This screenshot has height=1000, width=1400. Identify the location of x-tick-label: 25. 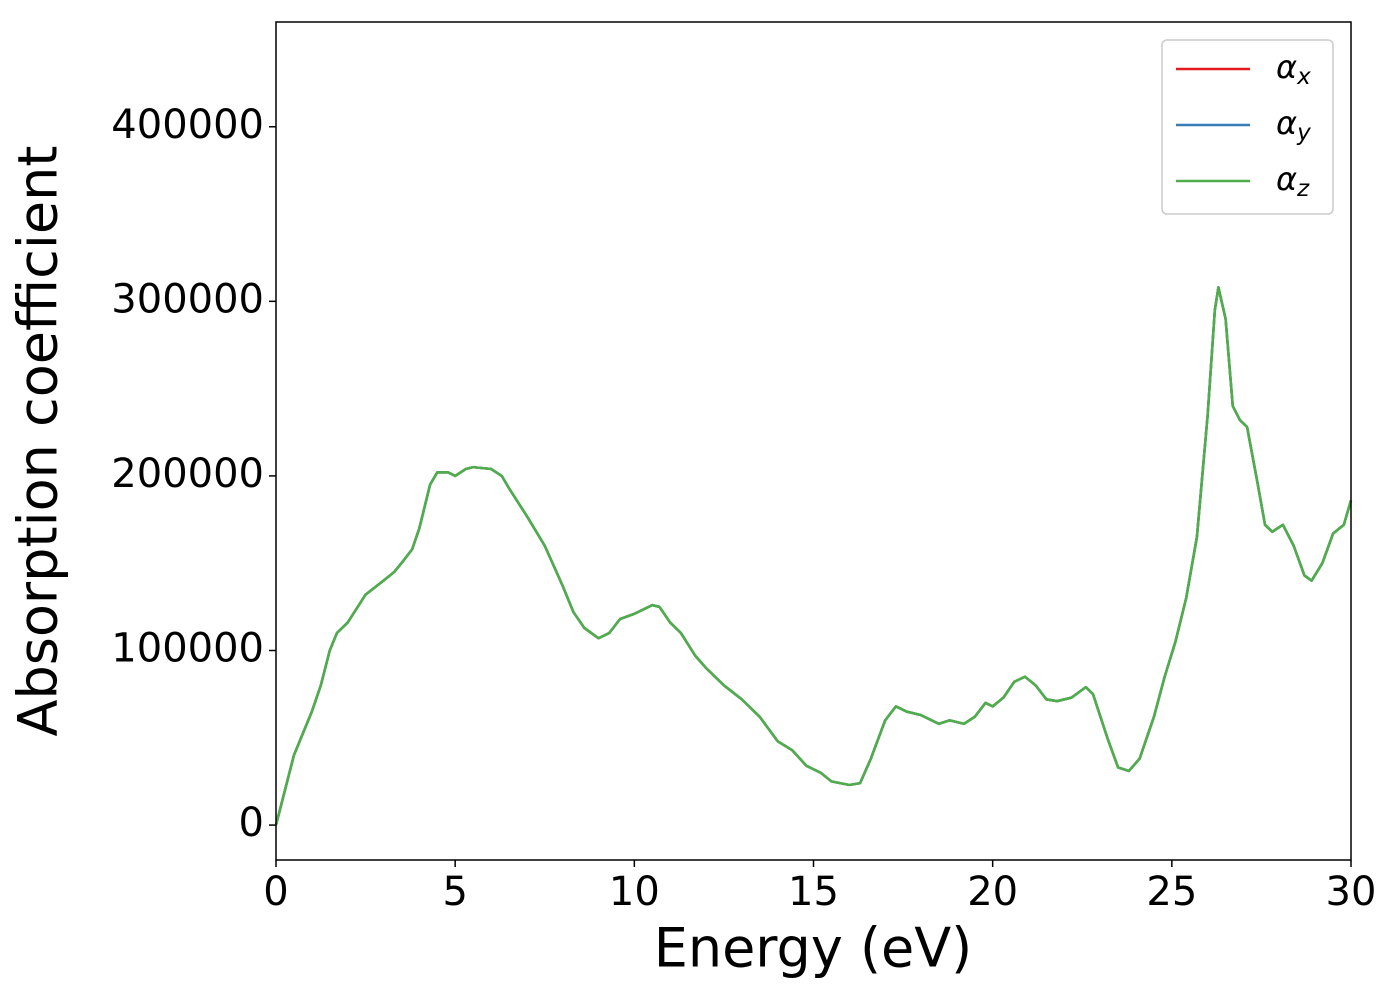
(1171, 892).